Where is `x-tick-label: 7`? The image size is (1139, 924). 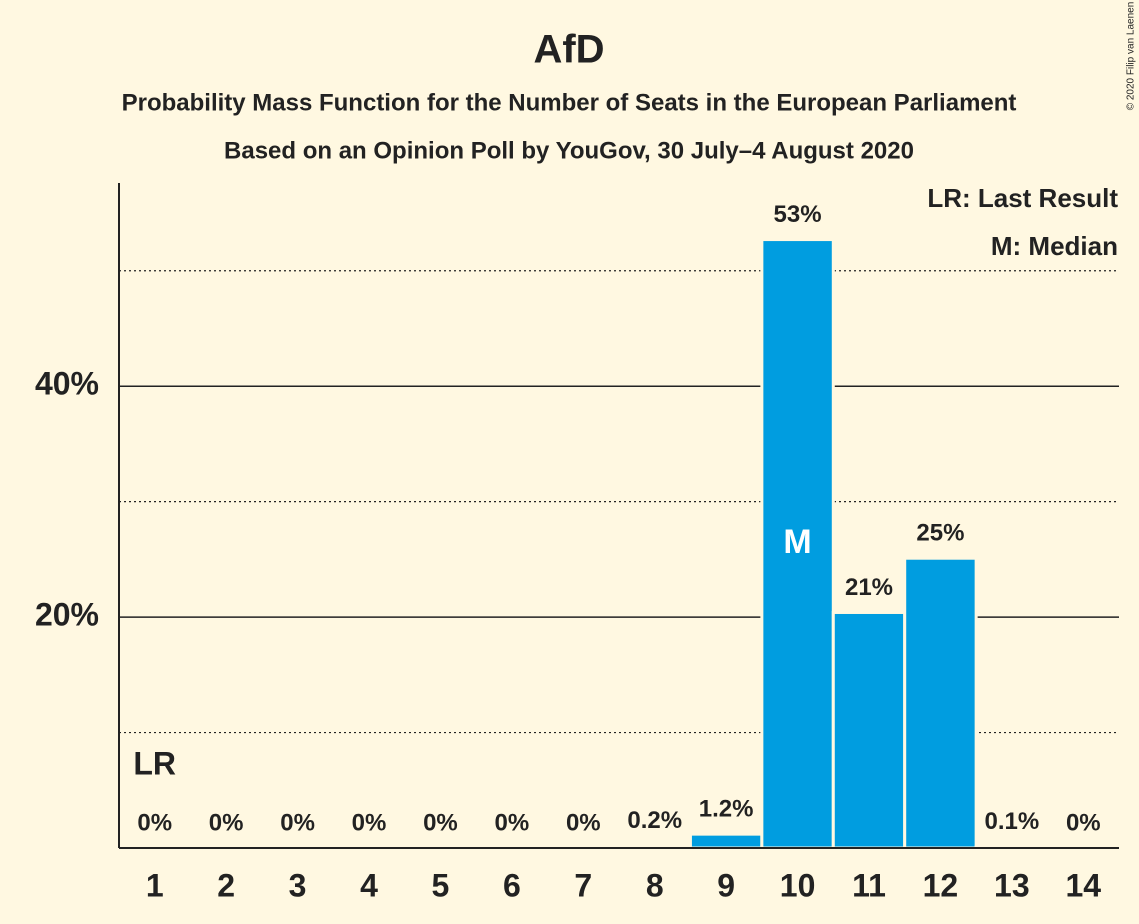
x-tick-label: 7 is located at coordinates (583, 885).